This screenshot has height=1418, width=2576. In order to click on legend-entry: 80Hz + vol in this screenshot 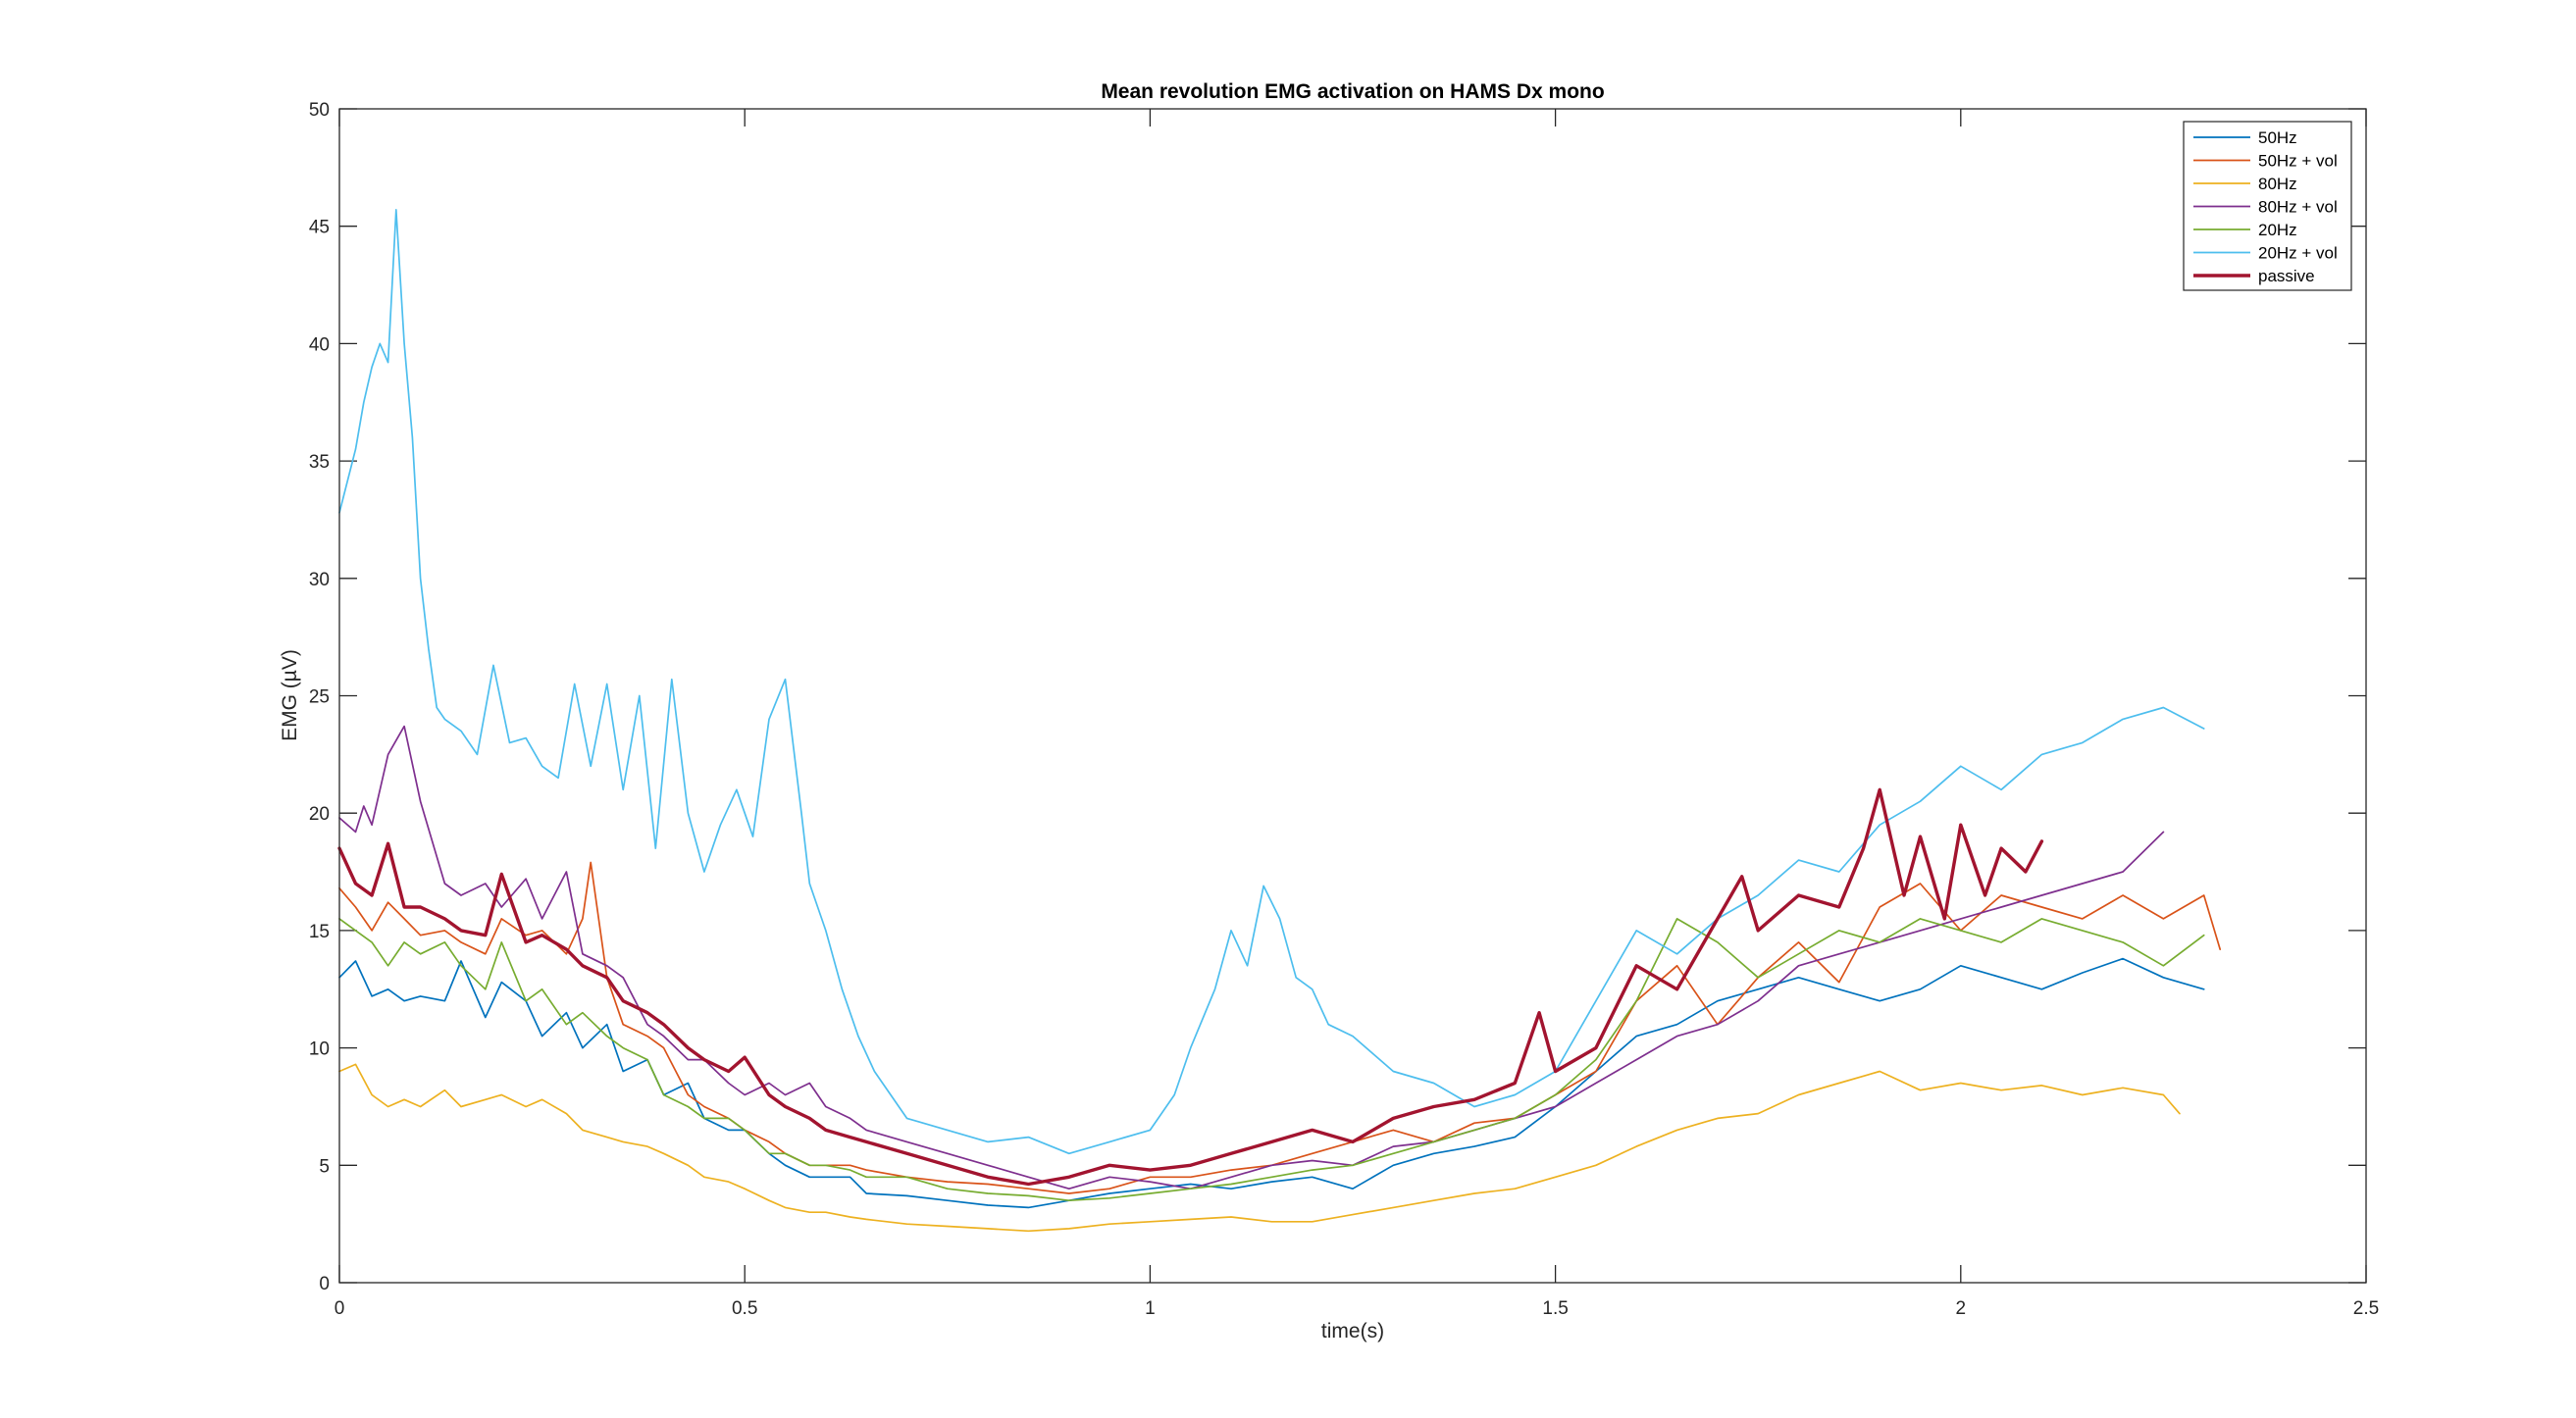, I will do `click(2298, 207)`.